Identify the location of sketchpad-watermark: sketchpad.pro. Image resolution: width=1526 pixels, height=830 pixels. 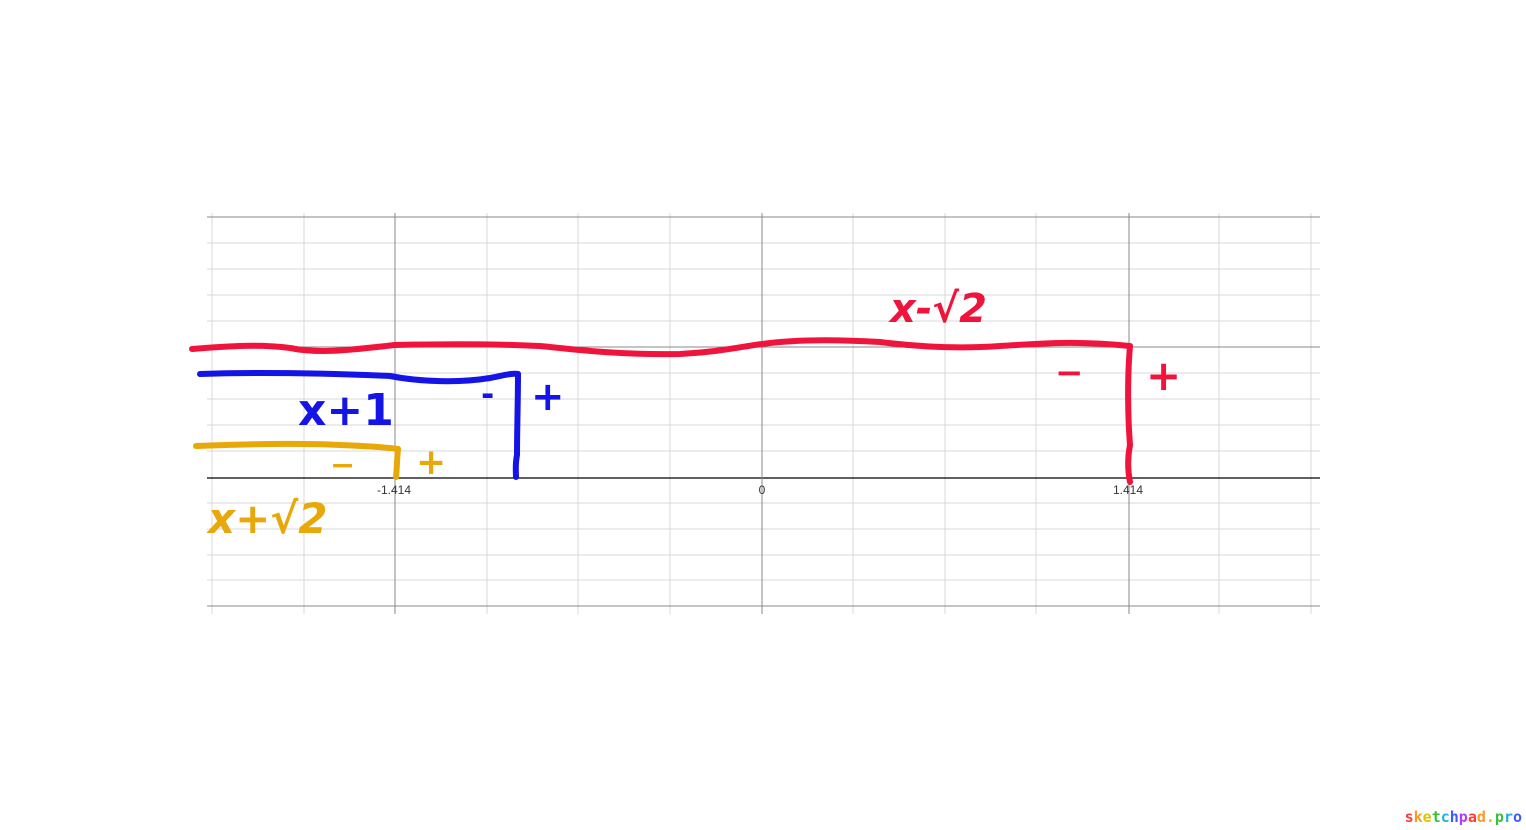
(1463, 817).